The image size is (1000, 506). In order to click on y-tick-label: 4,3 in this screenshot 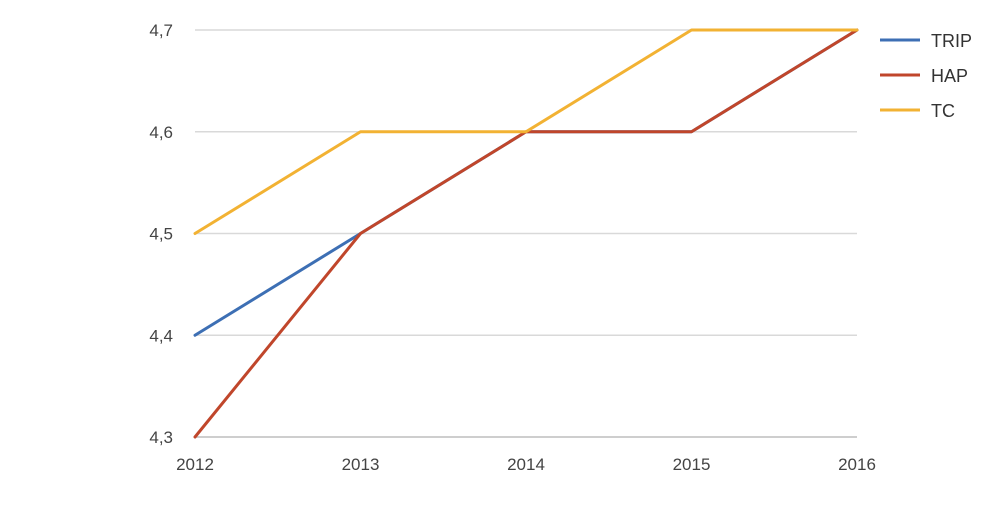, I will do `click(161, 437)`.